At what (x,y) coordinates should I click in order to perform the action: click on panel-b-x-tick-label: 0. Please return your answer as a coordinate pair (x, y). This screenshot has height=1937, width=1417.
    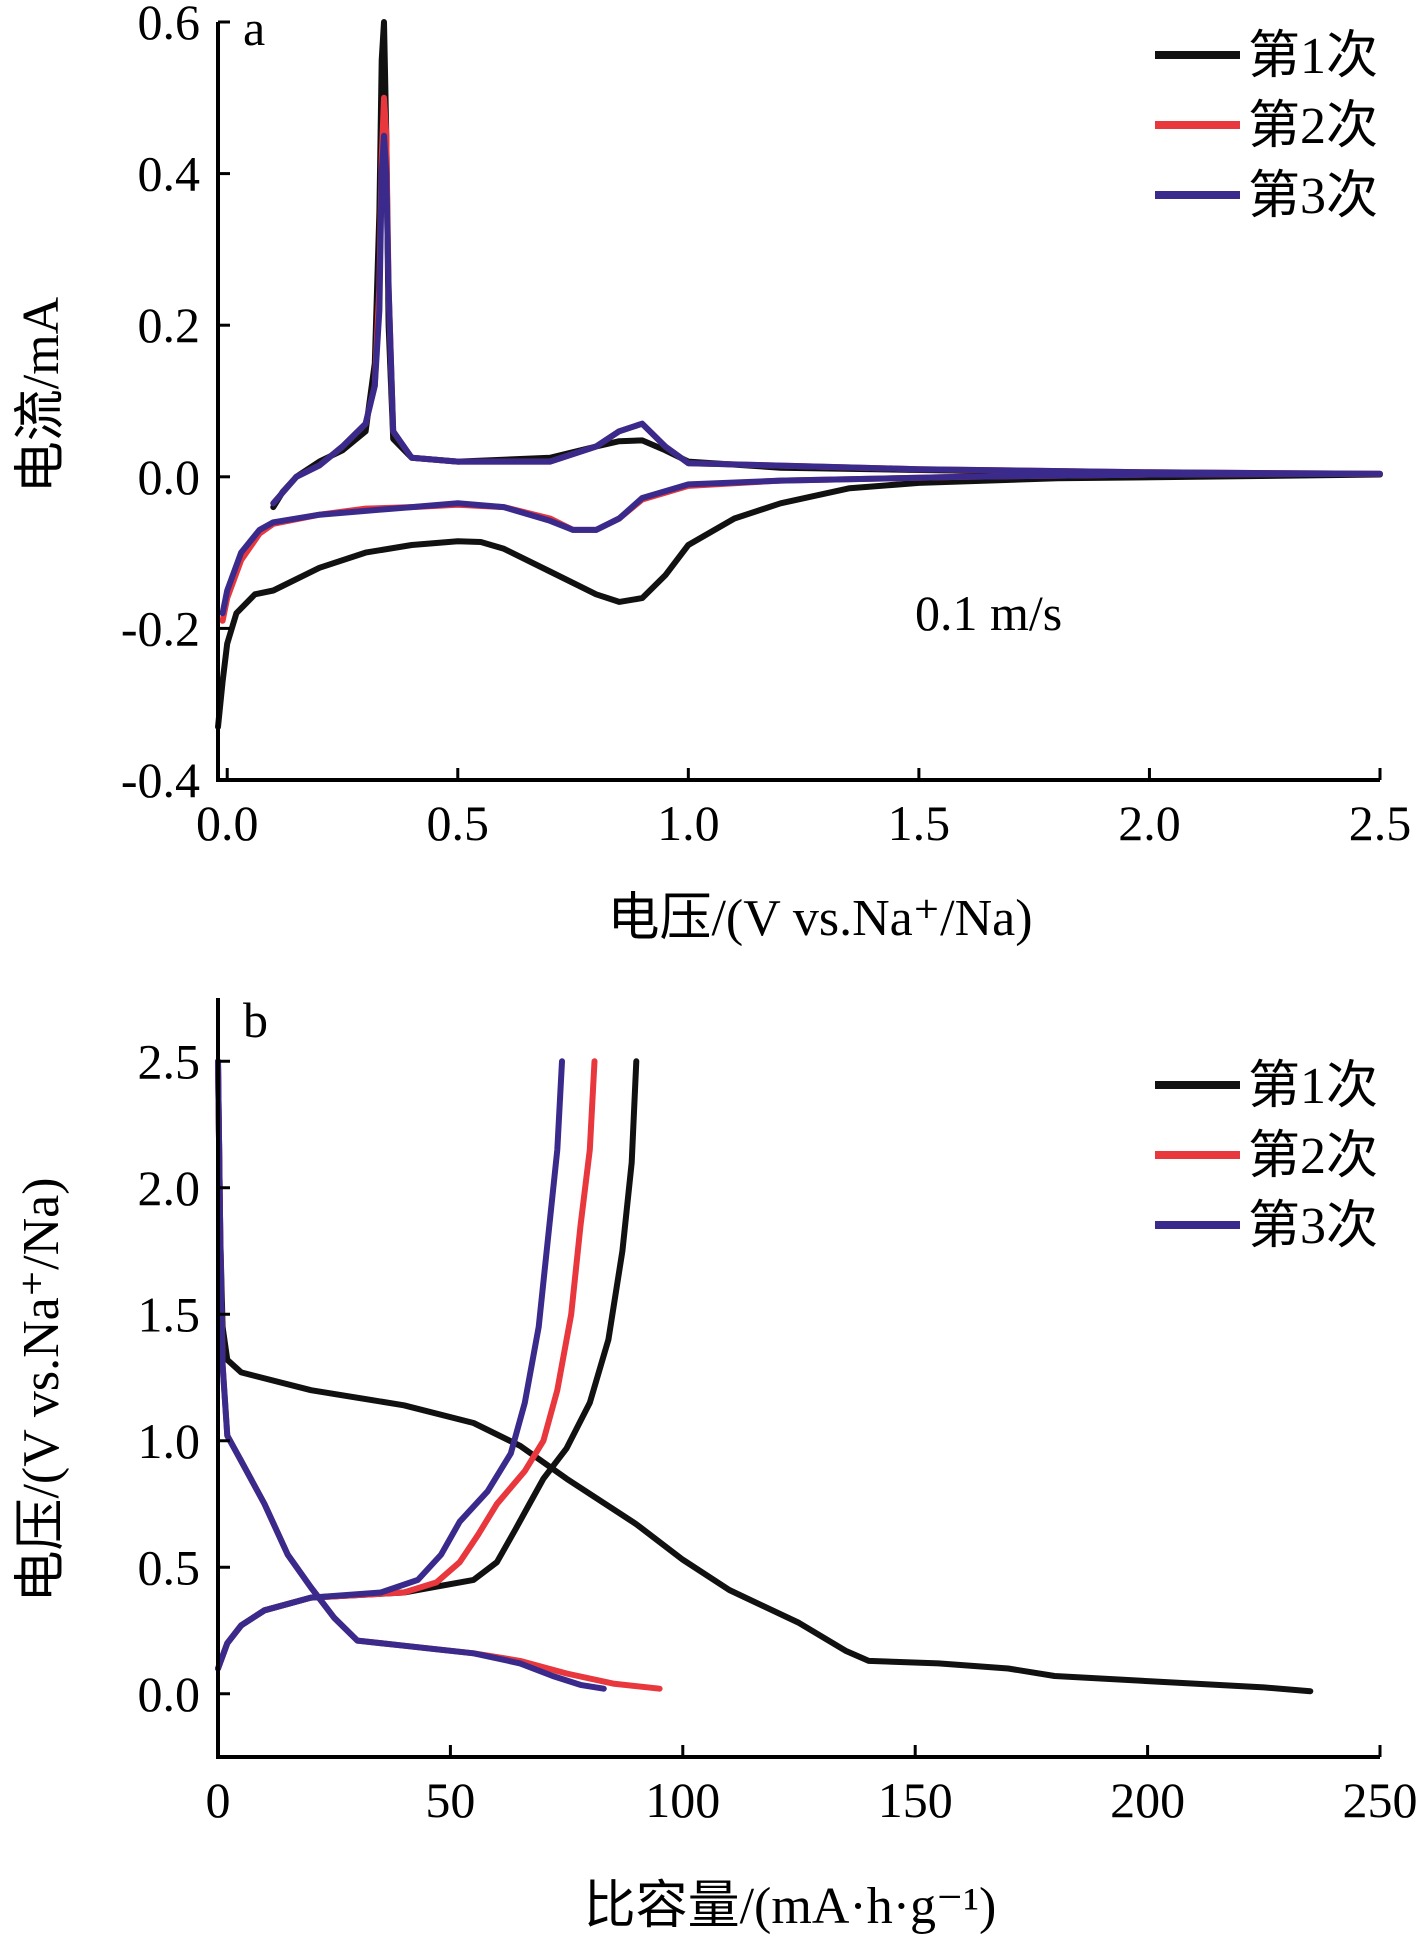
    Looking at the image, I should click on (218, 1800).